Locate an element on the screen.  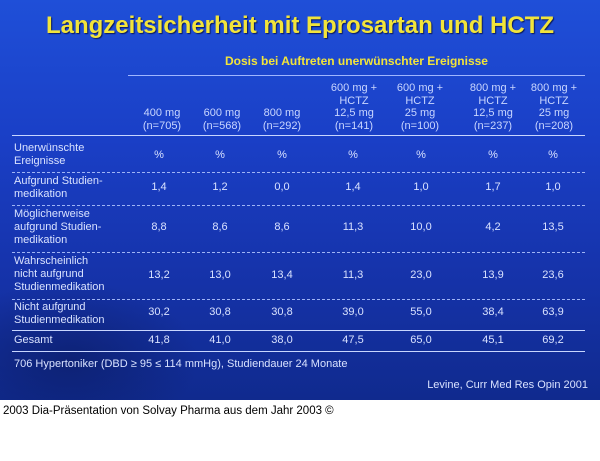
table-cell: 65,0 is located at coordinates (421, 340).